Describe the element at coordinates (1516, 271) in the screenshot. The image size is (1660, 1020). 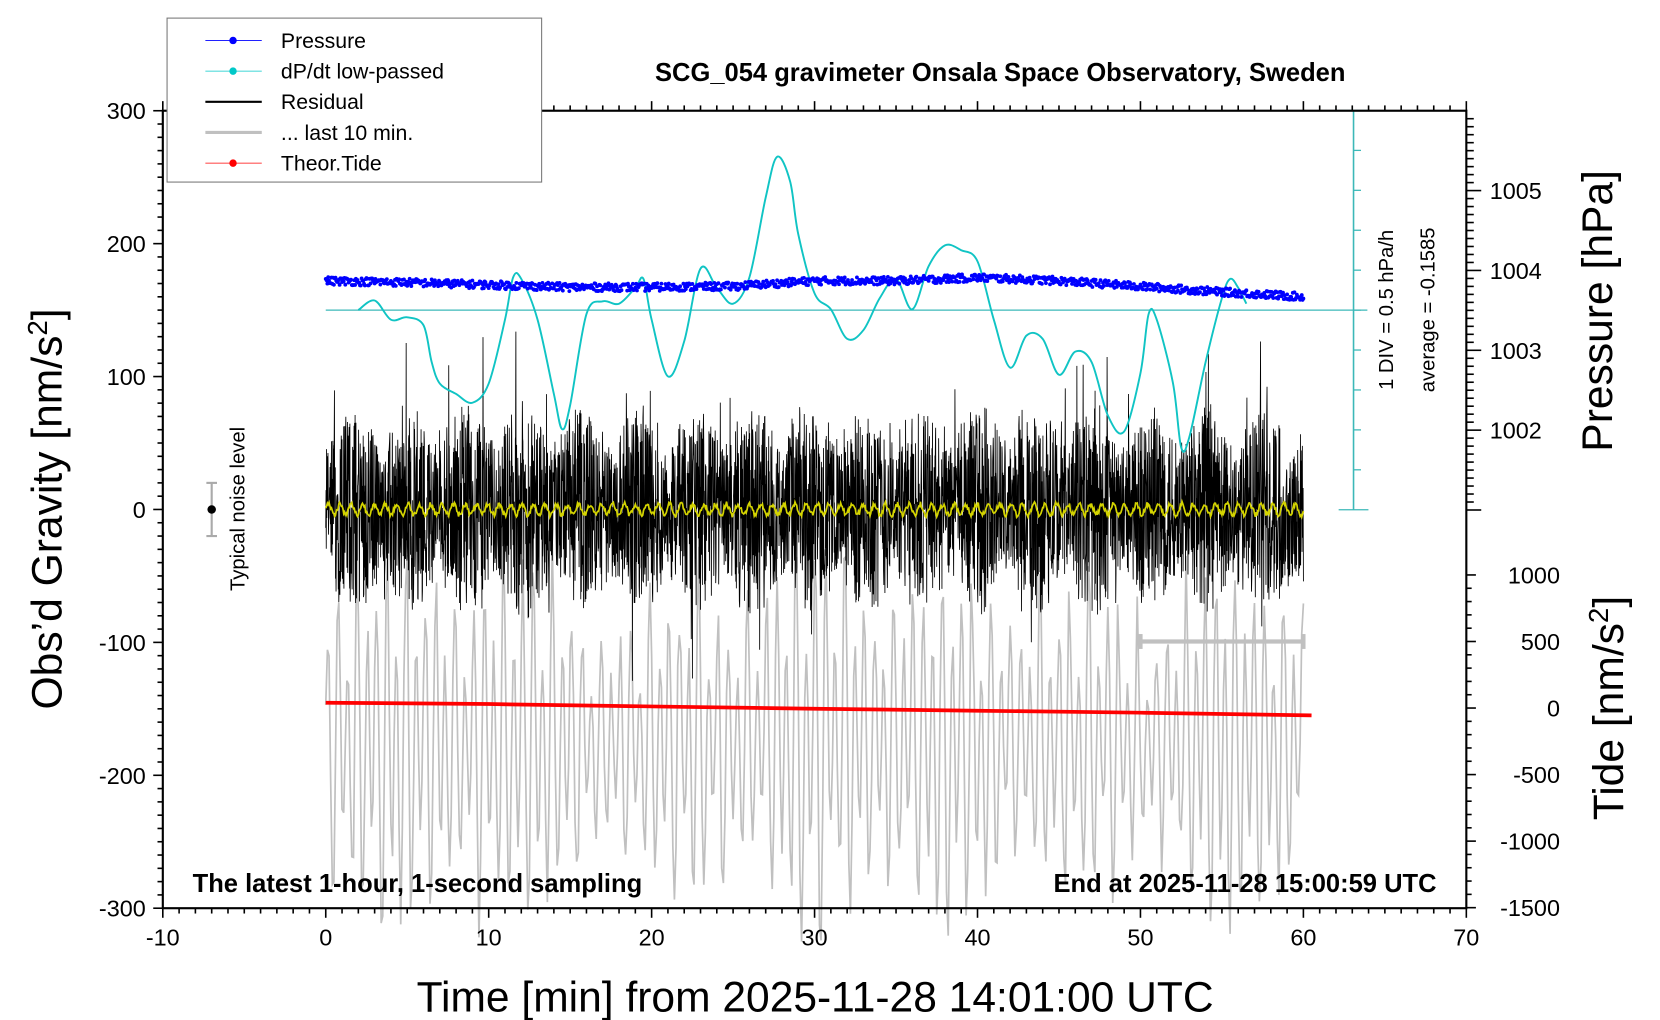
I see `y-pressure-tick-label: 1004` at that location.